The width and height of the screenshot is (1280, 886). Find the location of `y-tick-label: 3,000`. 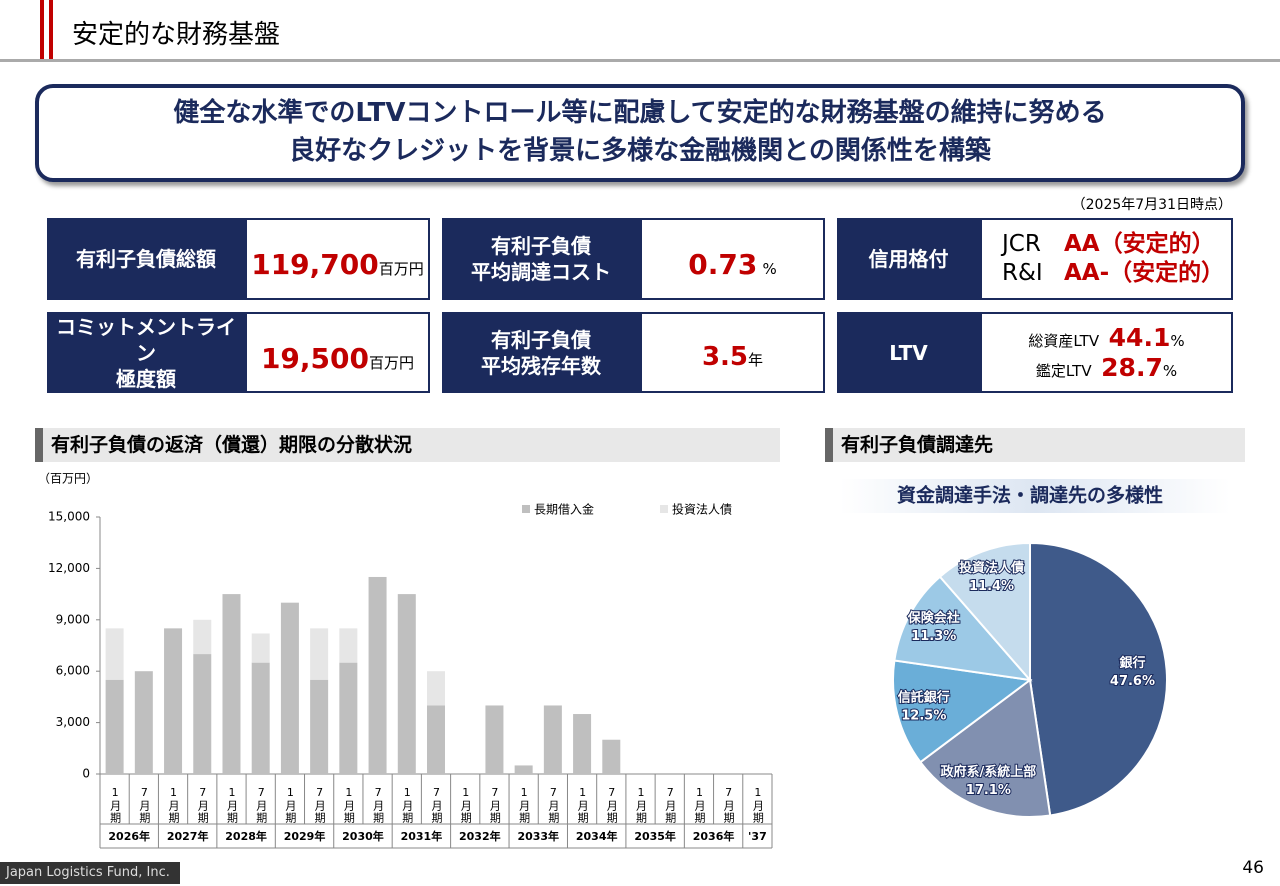

y-tick-label: 3,000 is located at coordinates (73, 722).